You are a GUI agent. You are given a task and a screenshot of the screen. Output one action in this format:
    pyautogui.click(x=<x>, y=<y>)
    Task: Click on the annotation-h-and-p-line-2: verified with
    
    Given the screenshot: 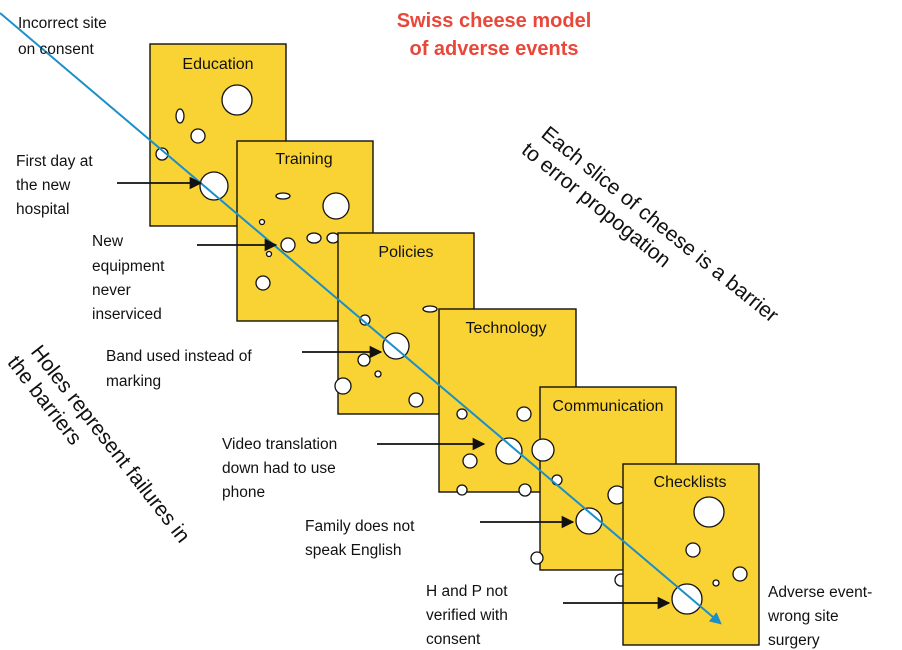 What is the action you would take?
    pyautogui.click(x=467, y=615)
    